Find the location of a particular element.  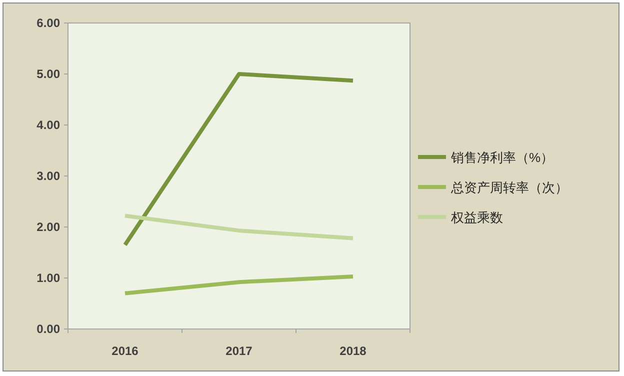

y-tick-label: 0.00 is located at coordinates (48, 329).